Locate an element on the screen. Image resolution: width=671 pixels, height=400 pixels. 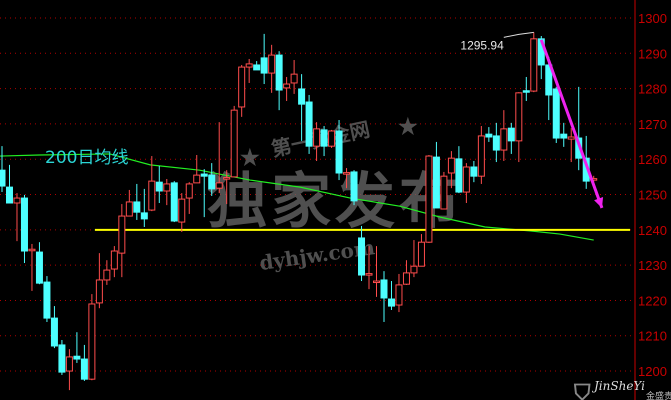
y-tick-label: 1290 is located at coordinates (652, 53).